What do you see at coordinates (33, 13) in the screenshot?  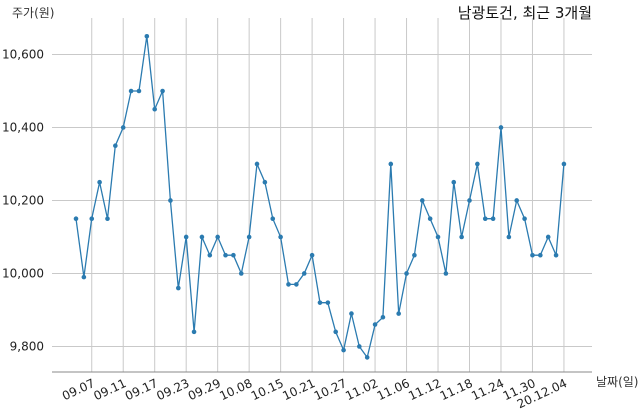 I see `y-axis-title: 주가(원)` at bounding box center [33, 13].